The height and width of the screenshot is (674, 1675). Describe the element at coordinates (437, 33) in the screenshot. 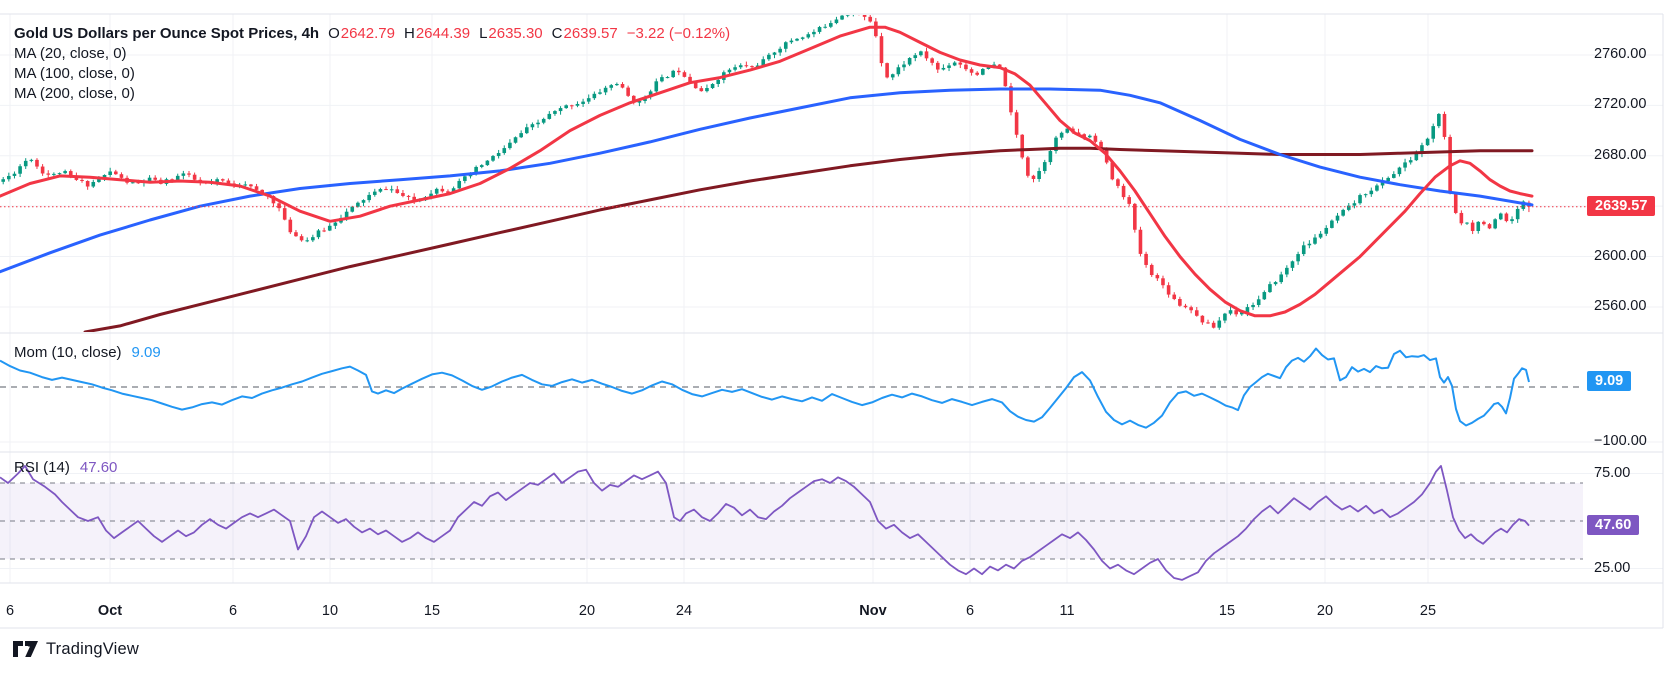

I see `ohlc-high: H 2644.39` at that location.